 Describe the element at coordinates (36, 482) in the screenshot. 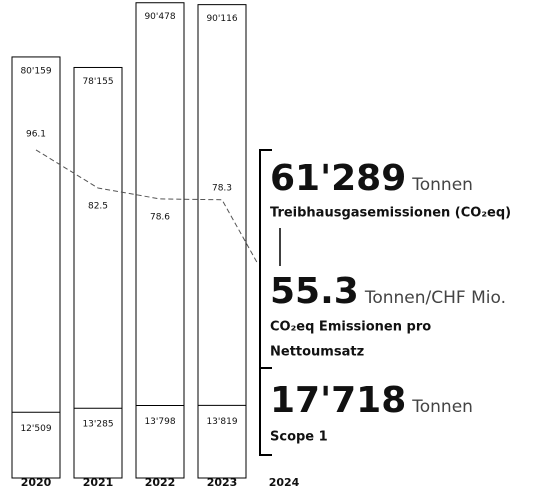

I see `x-tick-label: 2020` at that location.